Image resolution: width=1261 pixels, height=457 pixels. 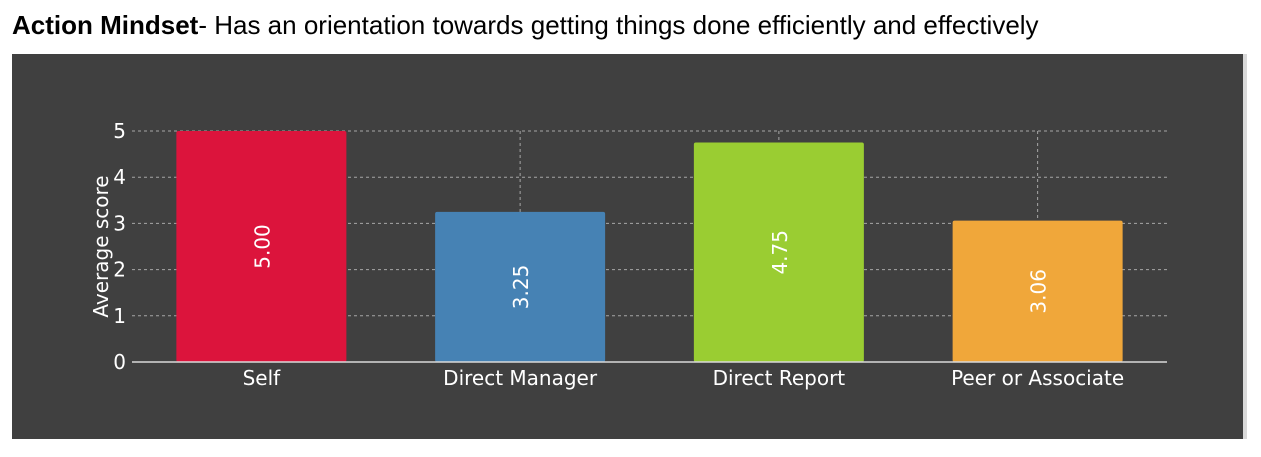 What do you see at coordinates (1245, 246) in the screenshot?
I see `panel-edge` at bounding box center [1245, 246].